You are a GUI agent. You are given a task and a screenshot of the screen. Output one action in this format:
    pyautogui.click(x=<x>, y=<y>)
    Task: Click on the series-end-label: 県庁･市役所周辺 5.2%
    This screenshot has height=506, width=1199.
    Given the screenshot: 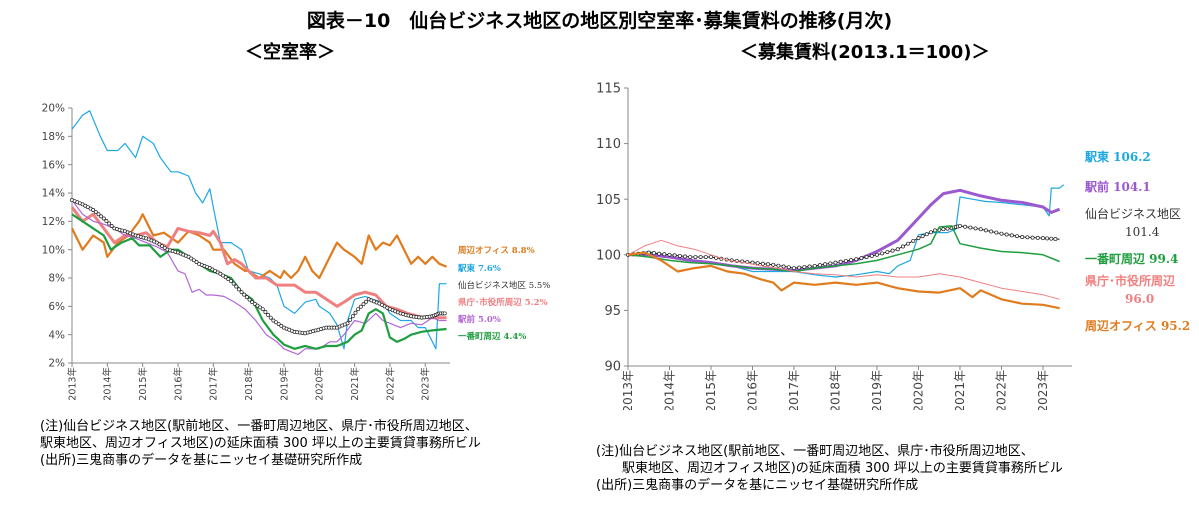 What is the action you would take?
    pyautogui.click(x=503, y=302)
    